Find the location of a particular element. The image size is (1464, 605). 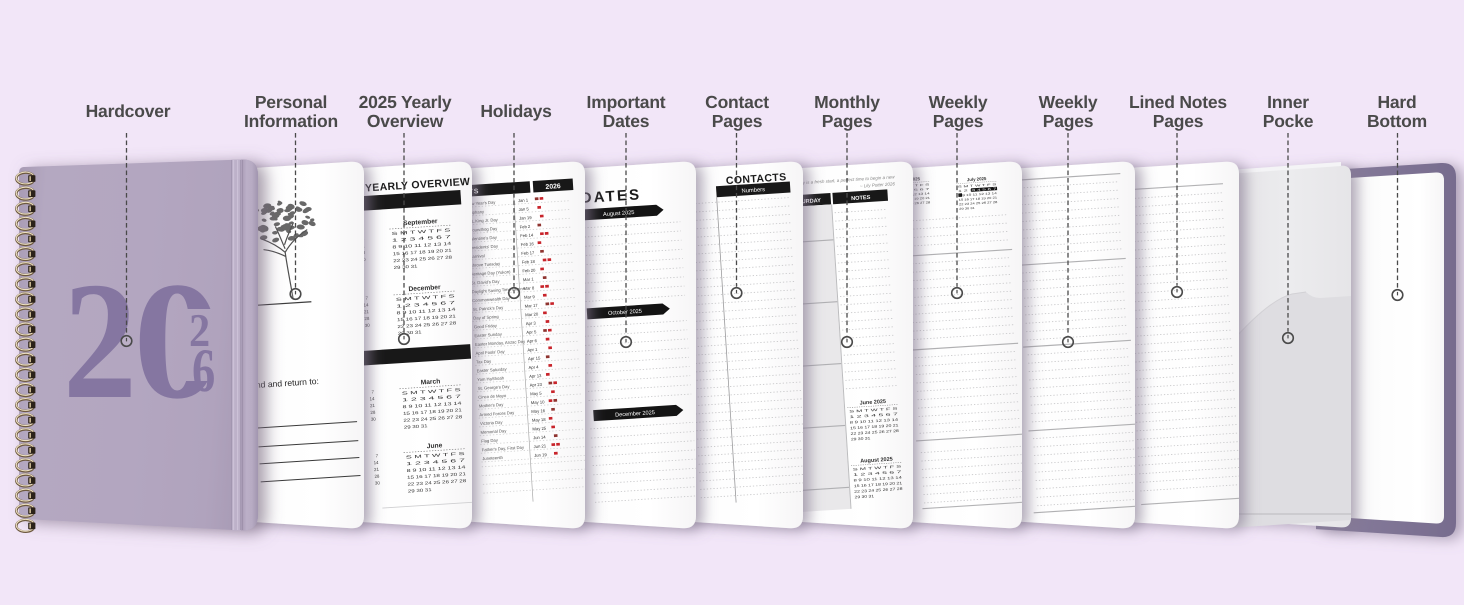

svg-text: Important is located at coordinates (626, 102).